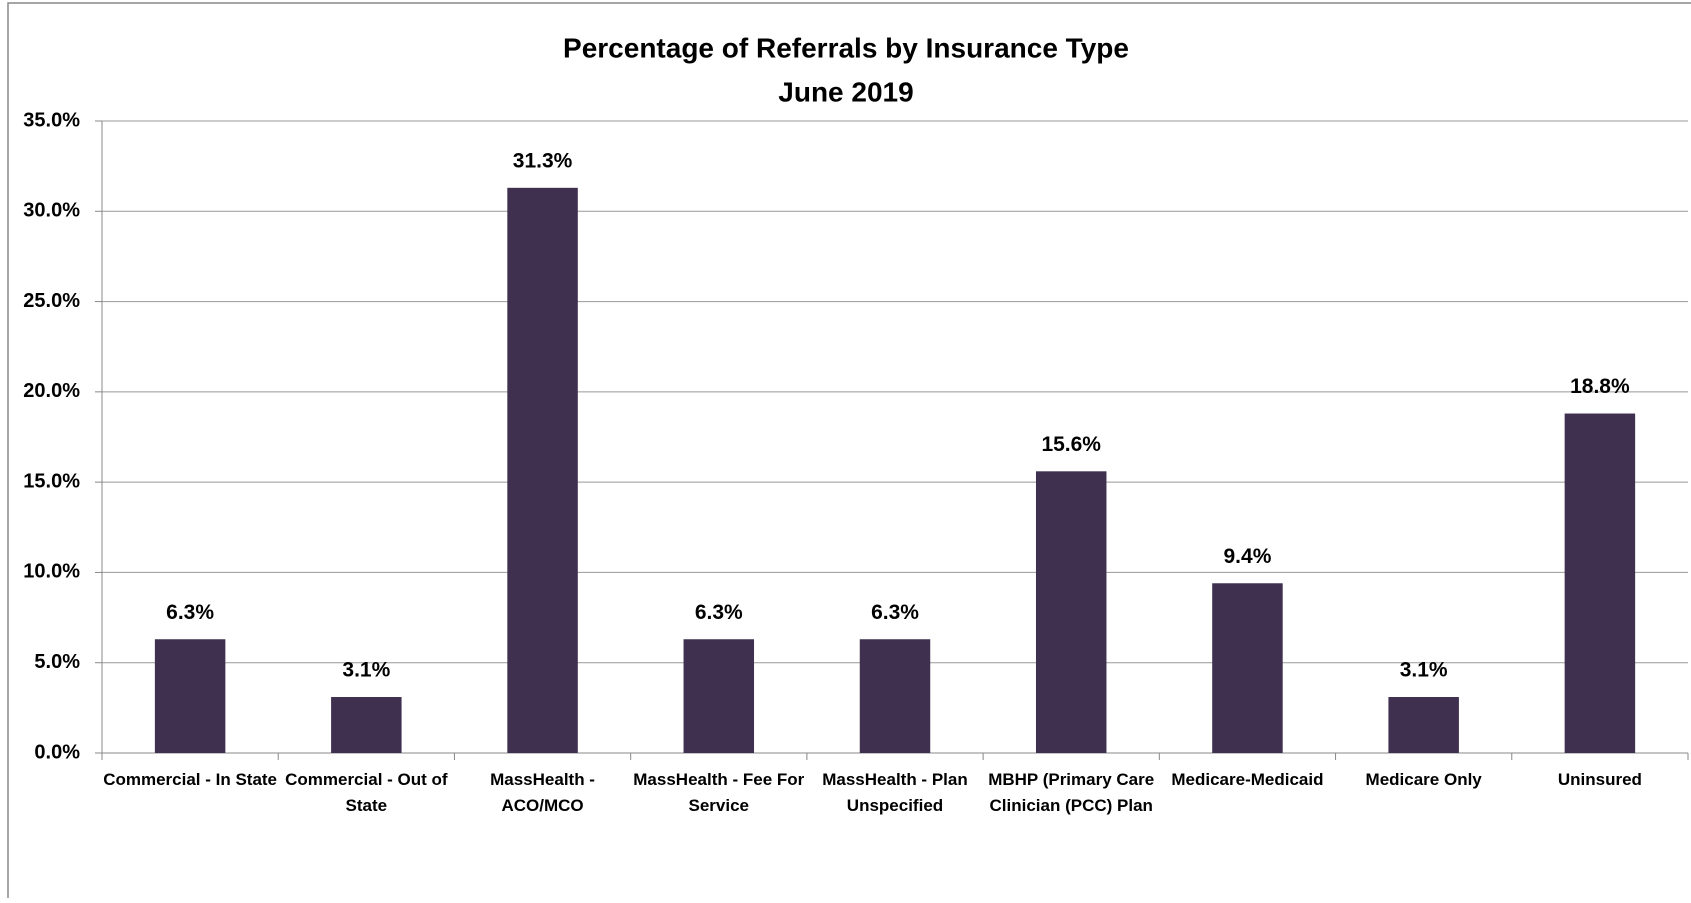 The image size is (1691, 903). What do you see at coordinates (1248, 556) in the screenshot?
I see `data-label: 9.4%` at bounding box center [1248, 556].